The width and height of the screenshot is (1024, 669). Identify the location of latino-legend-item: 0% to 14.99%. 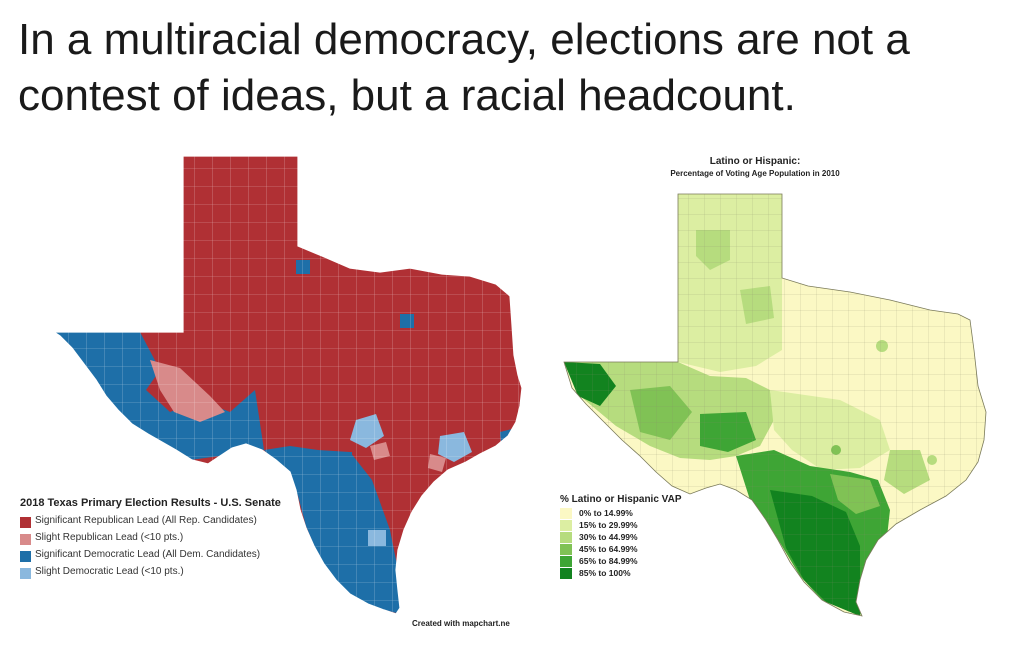
(621, 513).